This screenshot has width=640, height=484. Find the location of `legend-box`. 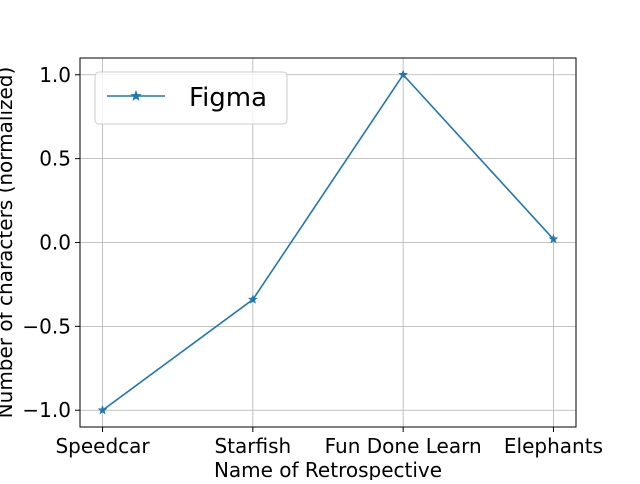

legend-box is located at coordinates (191, 98).